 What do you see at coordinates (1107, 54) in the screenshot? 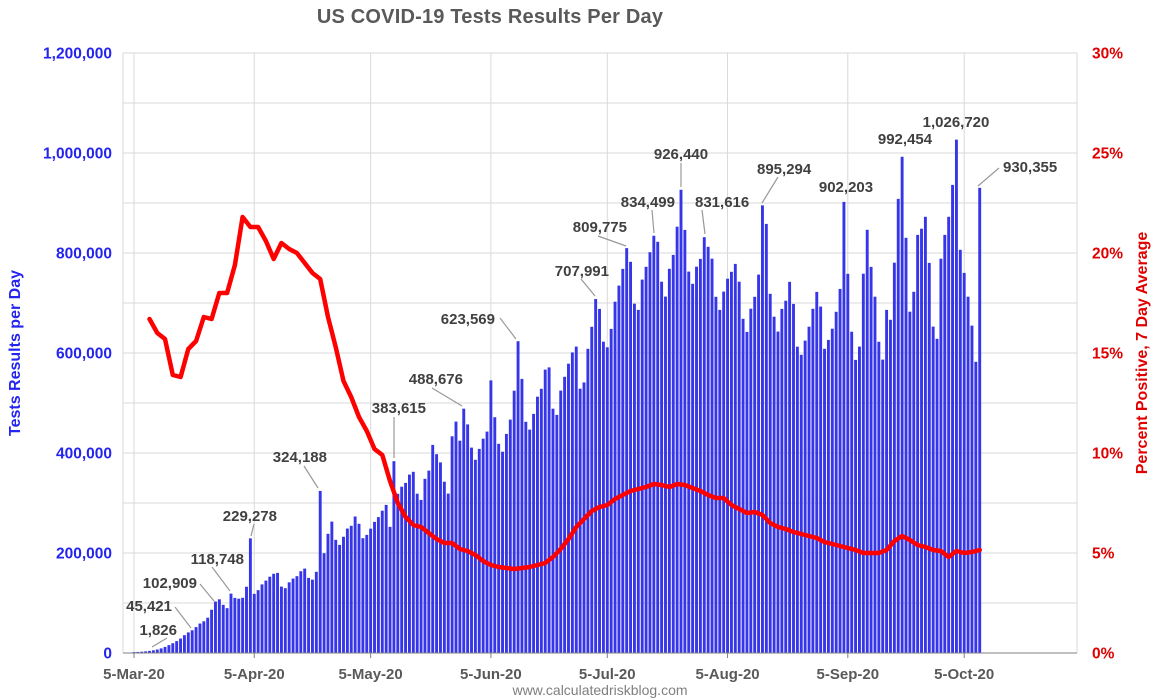
I see `right-axis-tick-label: 30%` at bounding box center [1107, 54].